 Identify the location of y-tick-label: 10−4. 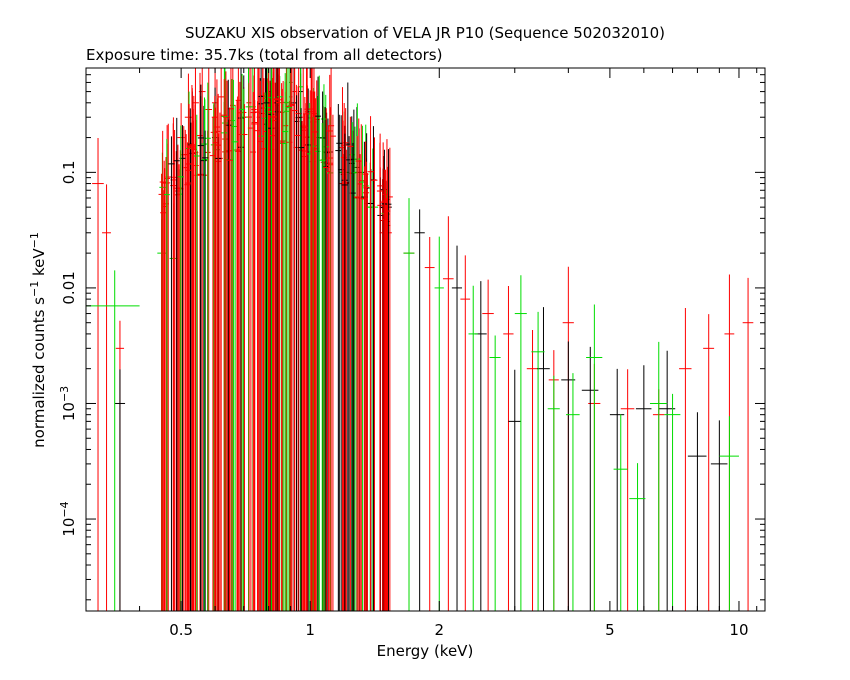
(68, 518).